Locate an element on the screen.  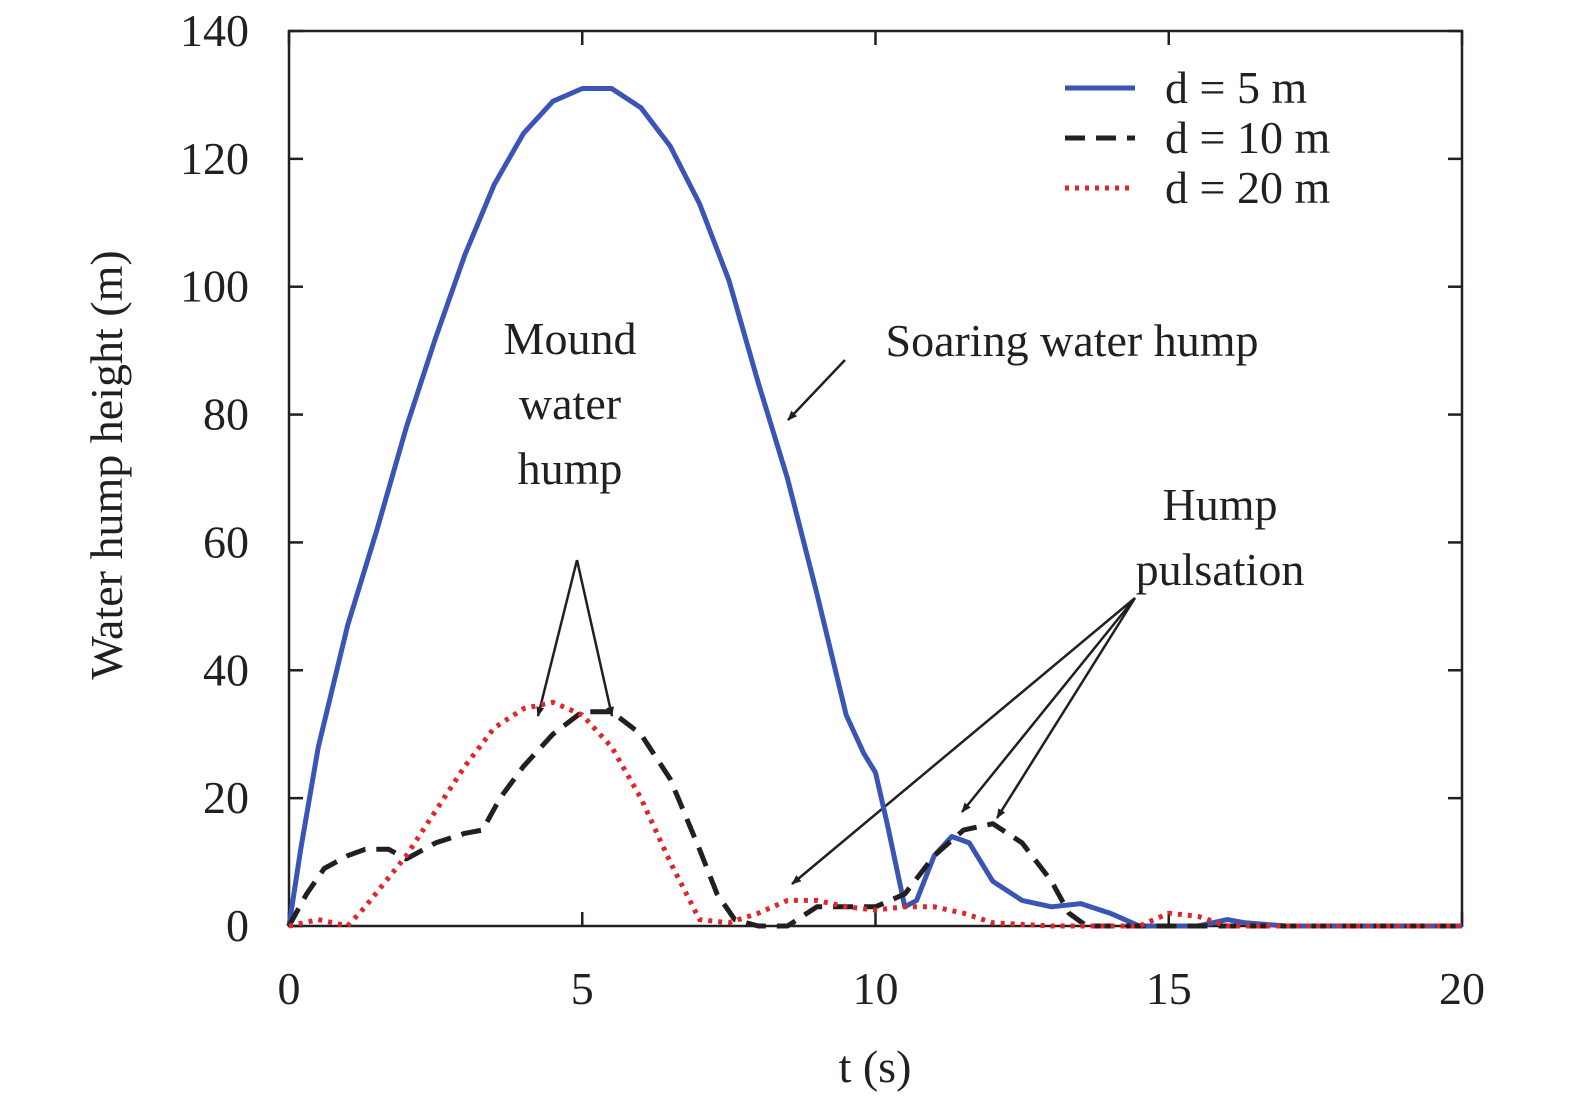
y-tick-label: 0 is located at coordinates (237, 925).